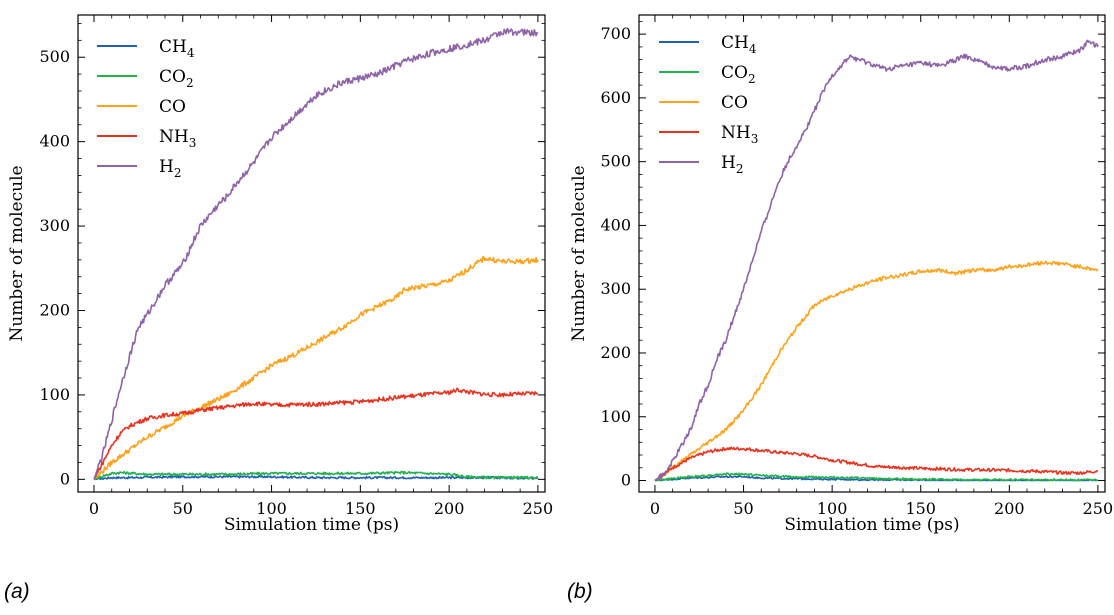 This screenshot has width=1114, height=615. Describe the element at coordinates (615, 97) in the screenshot. I see `y-tick-label: 600` at that location.